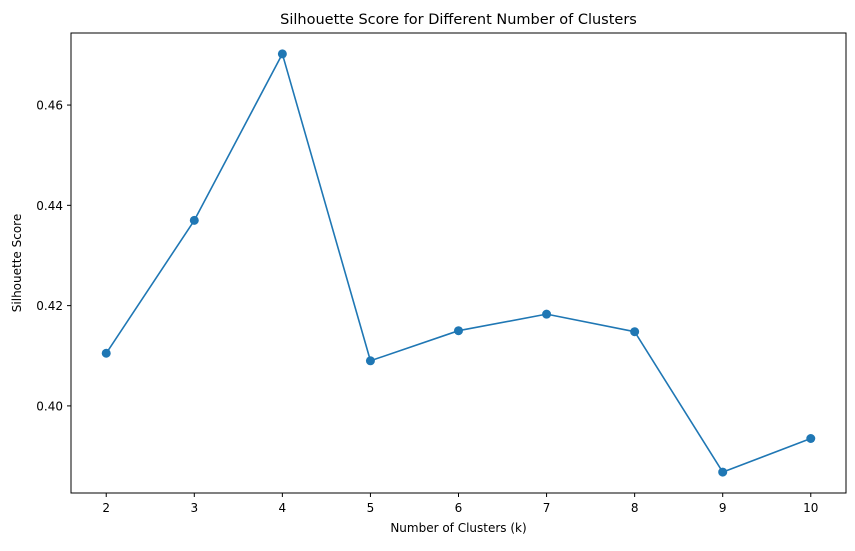  I want to click on x-tick-label: 3, so click(194, 508).